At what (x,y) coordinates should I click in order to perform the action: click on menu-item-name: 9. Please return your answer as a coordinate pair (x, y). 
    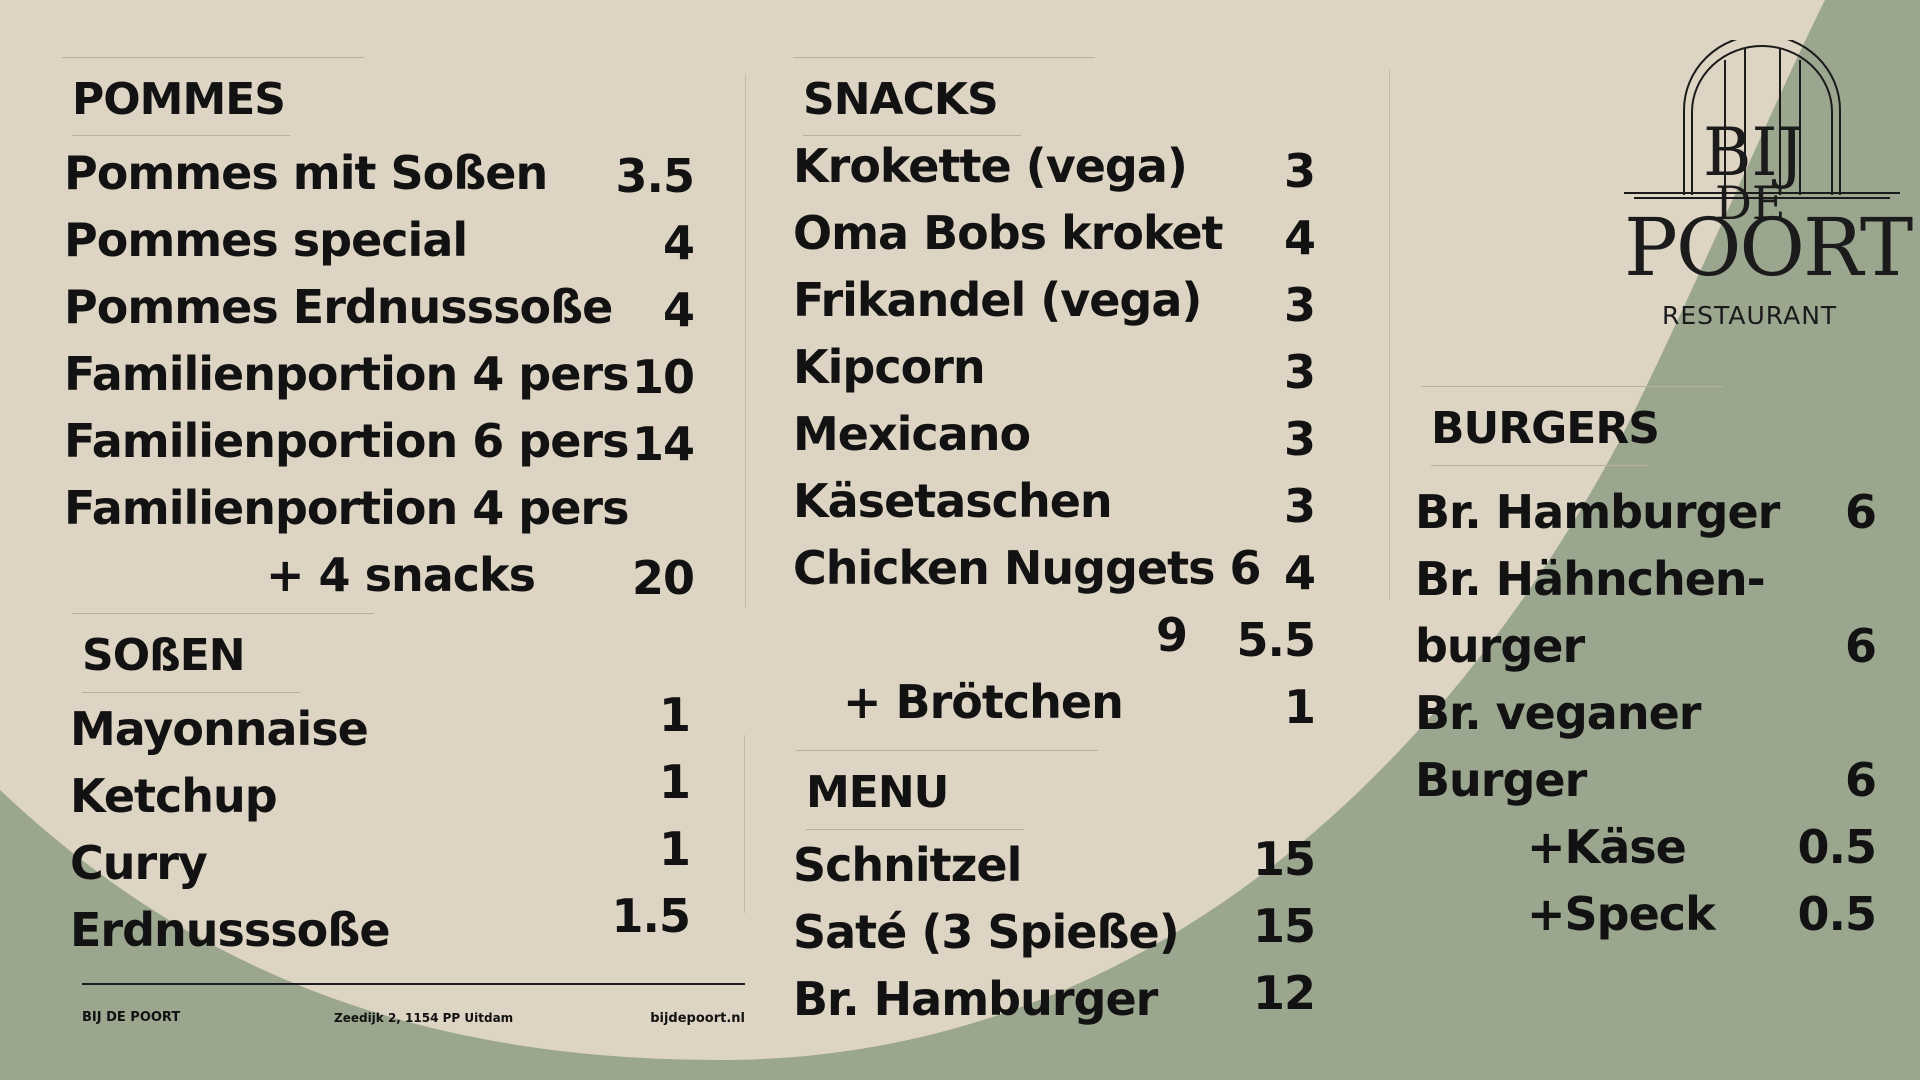
    Looking at the image, I should click on (1171, 635).